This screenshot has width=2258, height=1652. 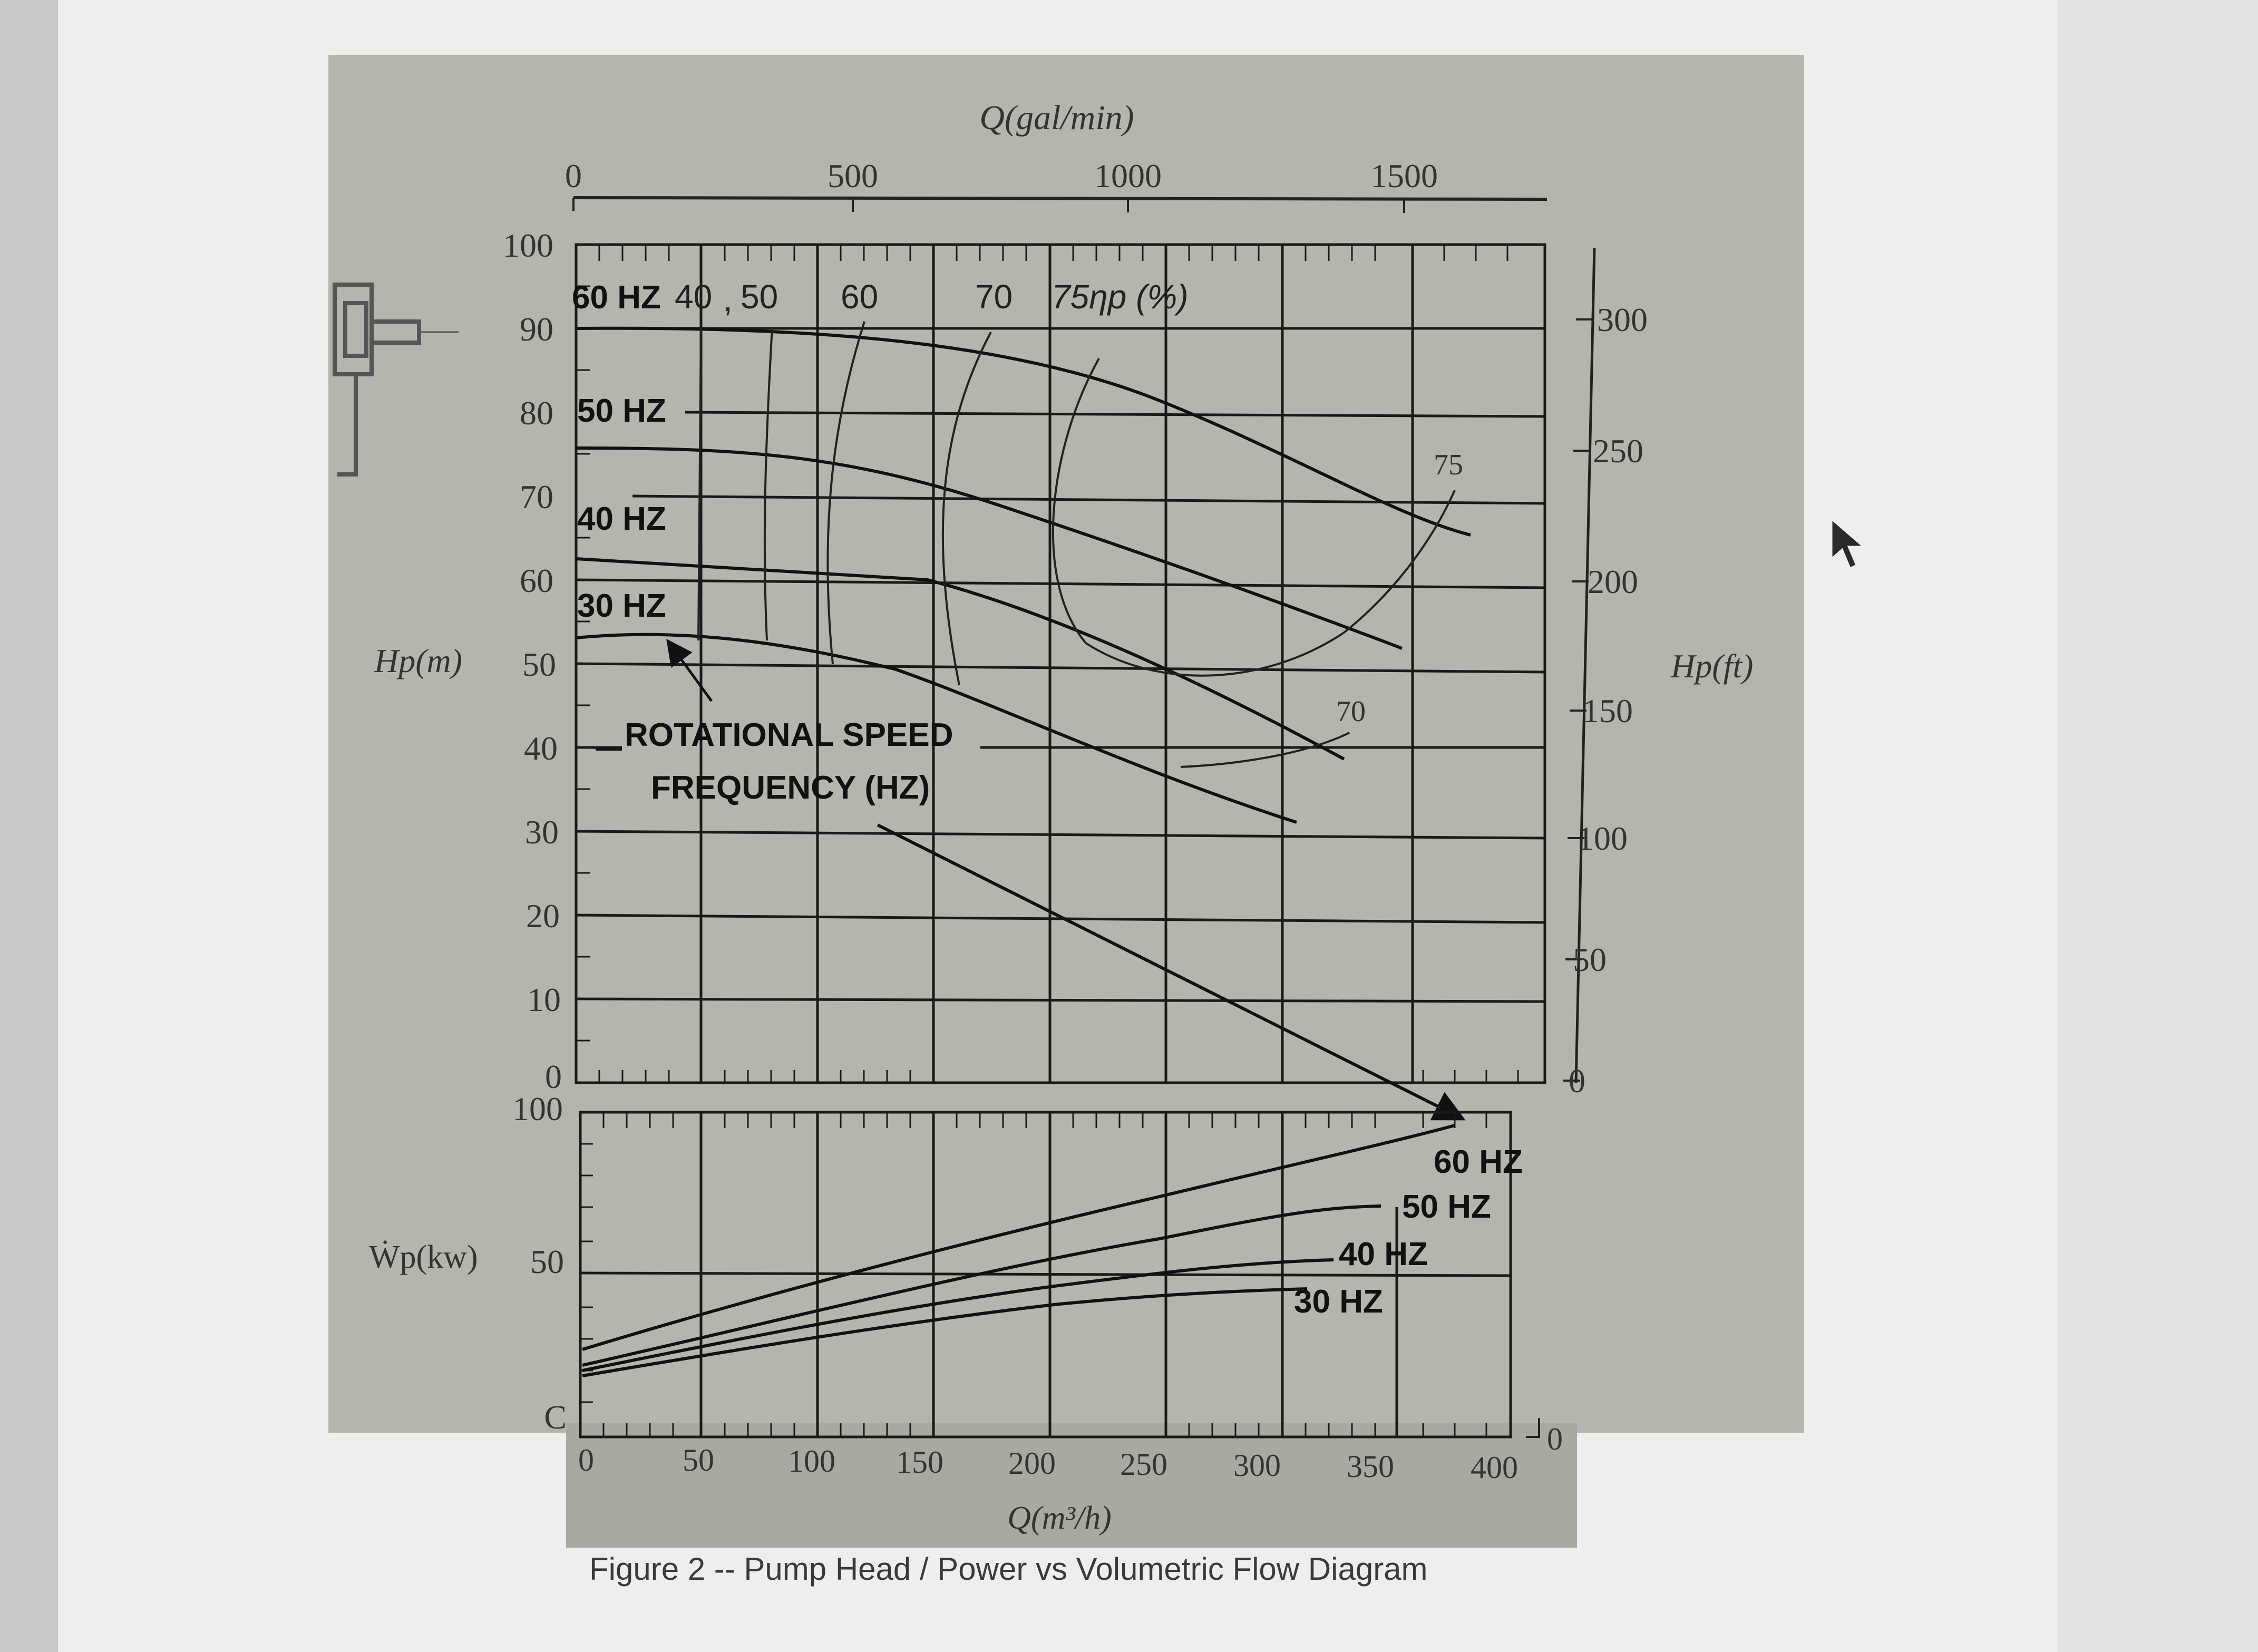 I want to click on left-axis-power-label: Ẇp(kw), so click(x=424, y=1257).